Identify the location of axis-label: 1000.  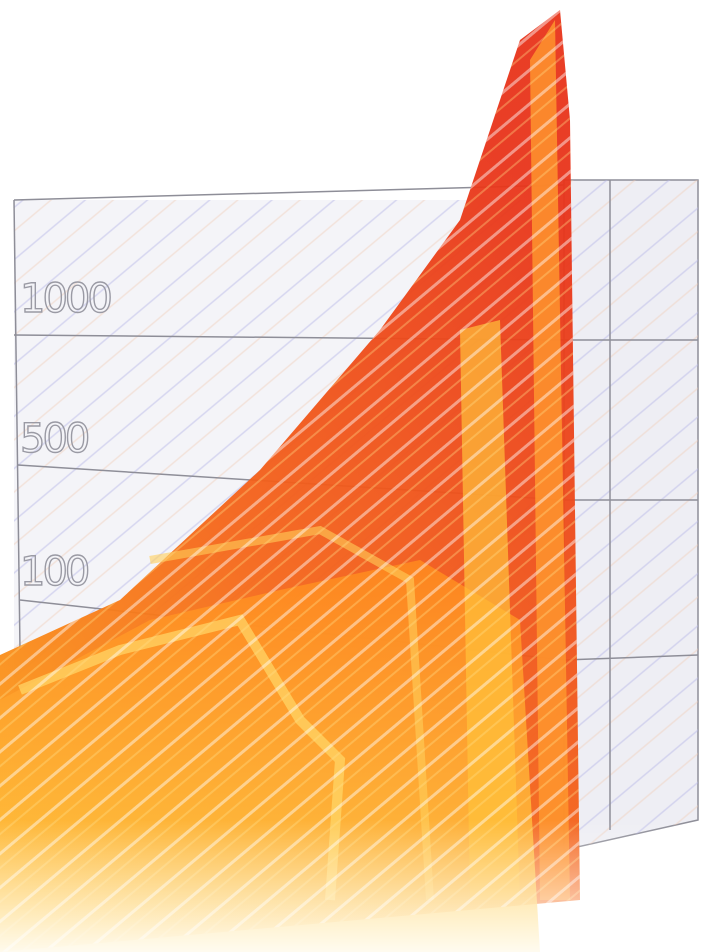
(65, 299).